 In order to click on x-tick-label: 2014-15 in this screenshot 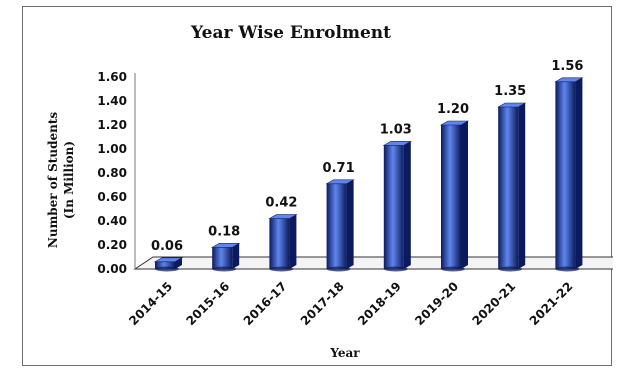, I will do `click(150, 303)`.